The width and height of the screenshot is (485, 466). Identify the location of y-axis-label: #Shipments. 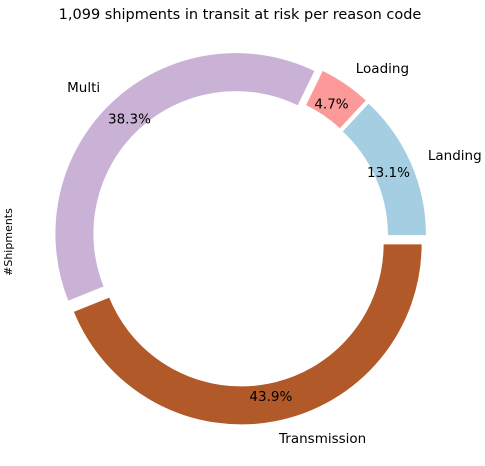
(8, 242).